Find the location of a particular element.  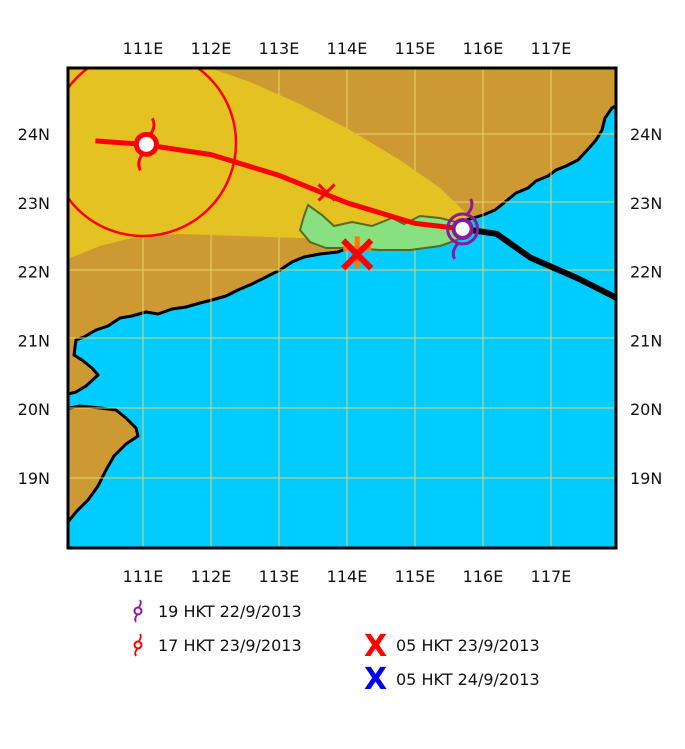

lat-label-left: 24N is located at coordinates (34, 134).